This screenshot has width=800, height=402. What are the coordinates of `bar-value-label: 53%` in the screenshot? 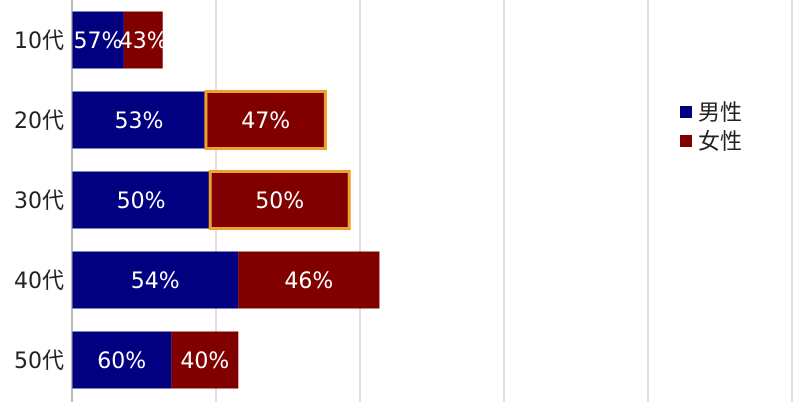 It's located at (139, 121).